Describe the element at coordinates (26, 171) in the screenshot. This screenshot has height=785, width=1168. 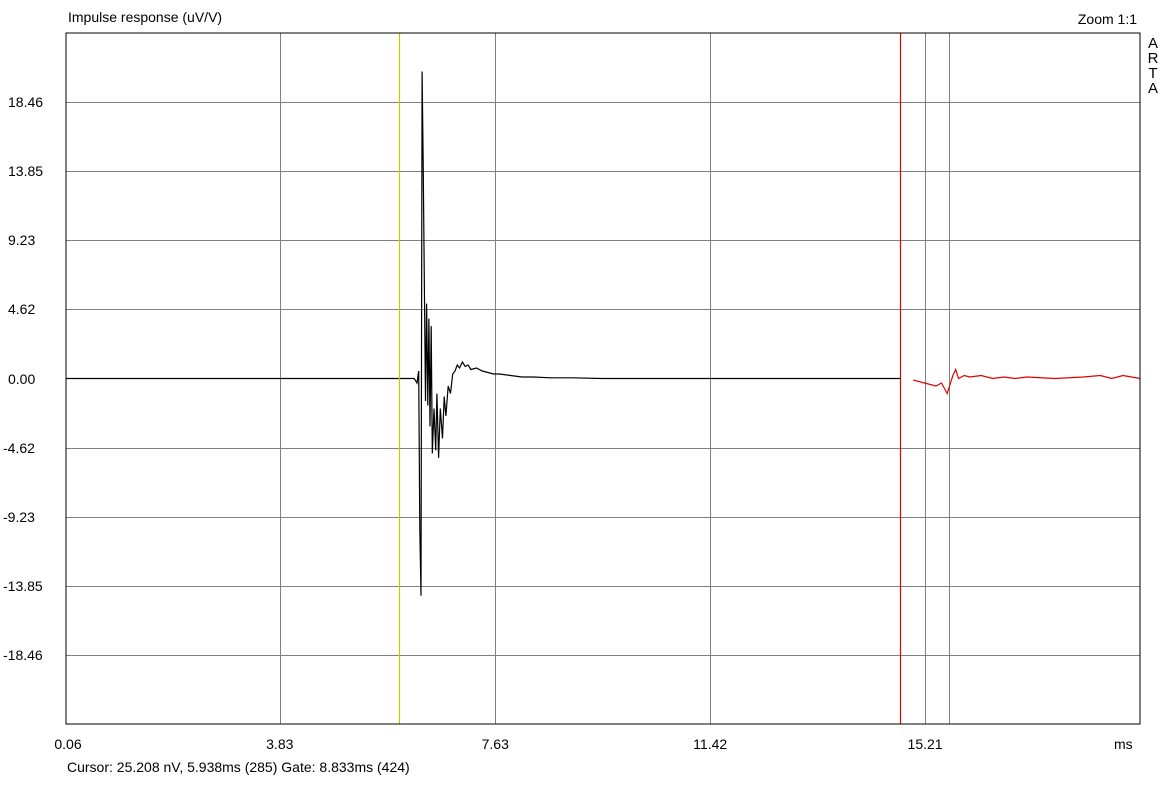
I see `y-tick-label: 13.85` at that location.